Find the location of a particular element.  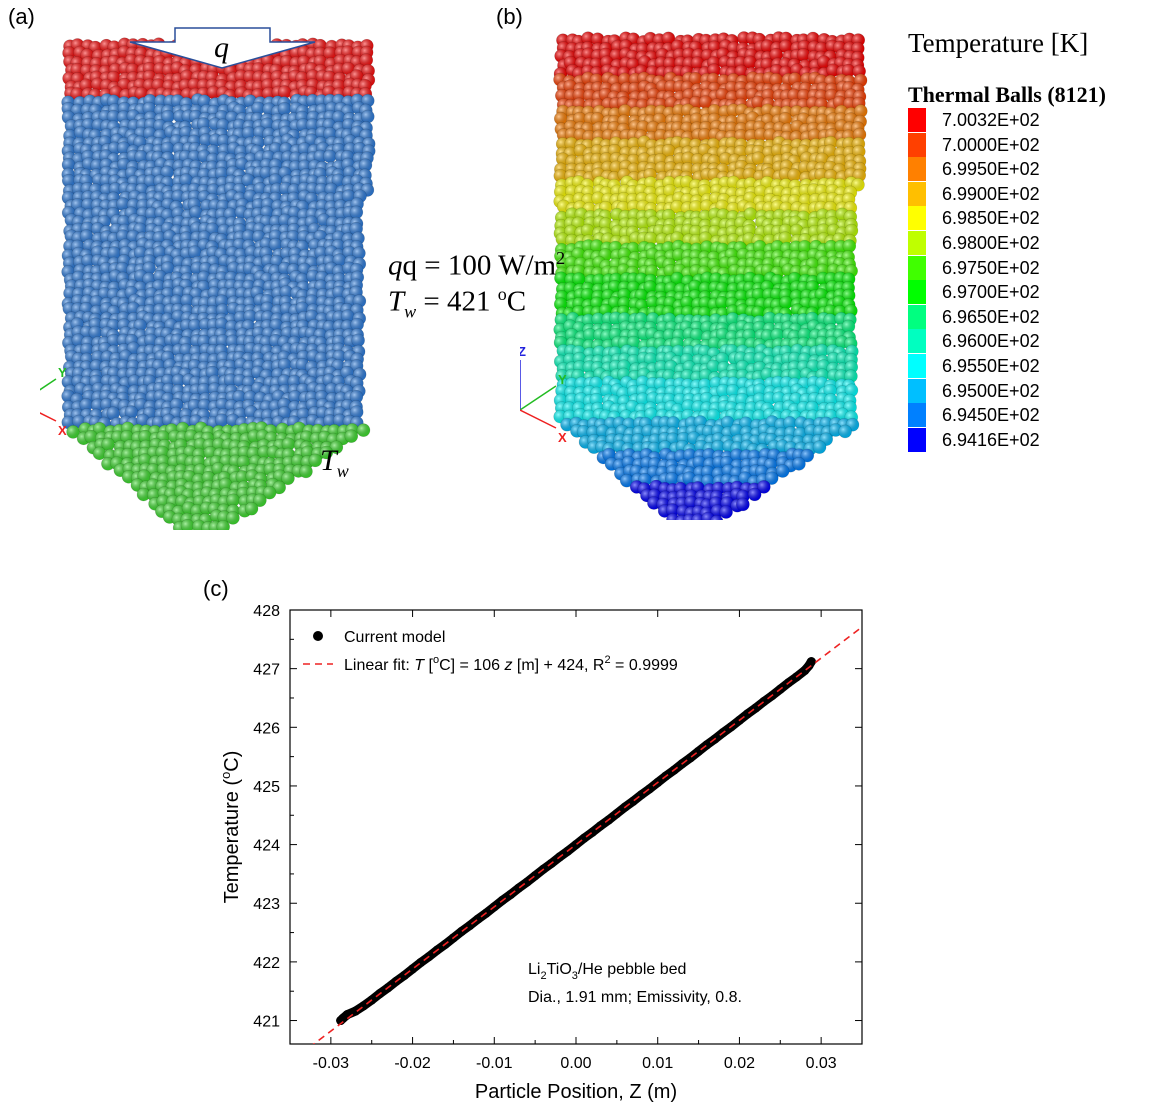

legend-title: Temperature [K] is located at coordinates (998, 43).